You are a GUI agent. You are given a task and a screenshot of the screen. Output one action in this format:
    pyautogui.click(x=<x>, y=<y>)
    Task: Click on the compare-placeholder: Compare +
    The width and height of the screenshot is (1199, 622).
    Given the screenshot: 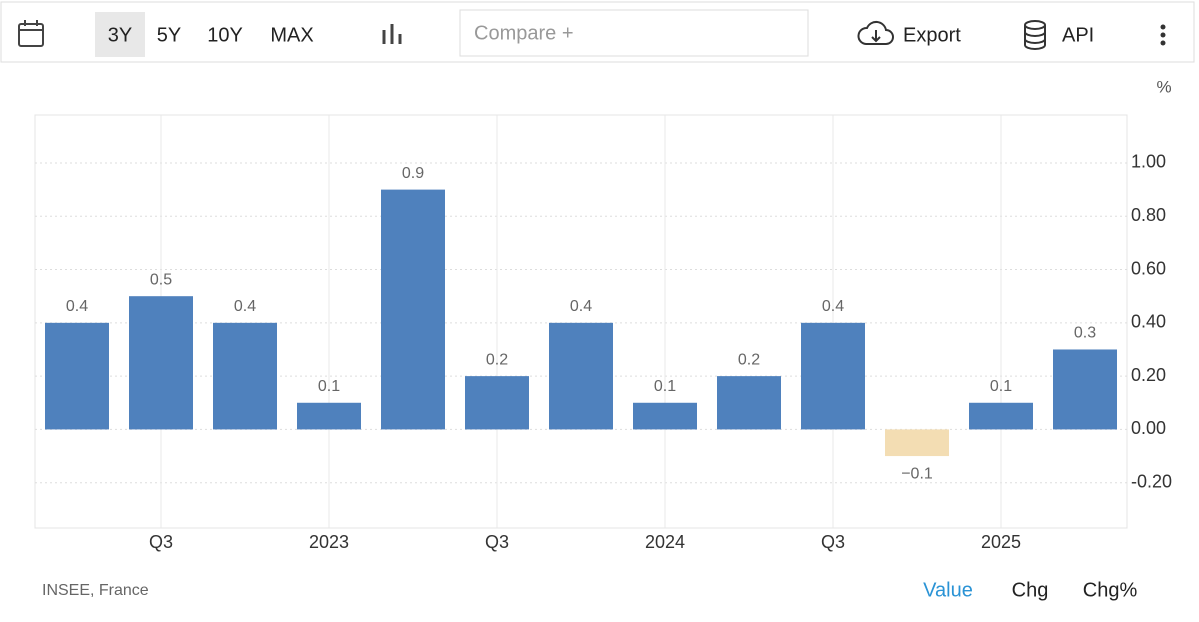 What is the action you would take?
    pyautogui.click(x=524, y=33)
    